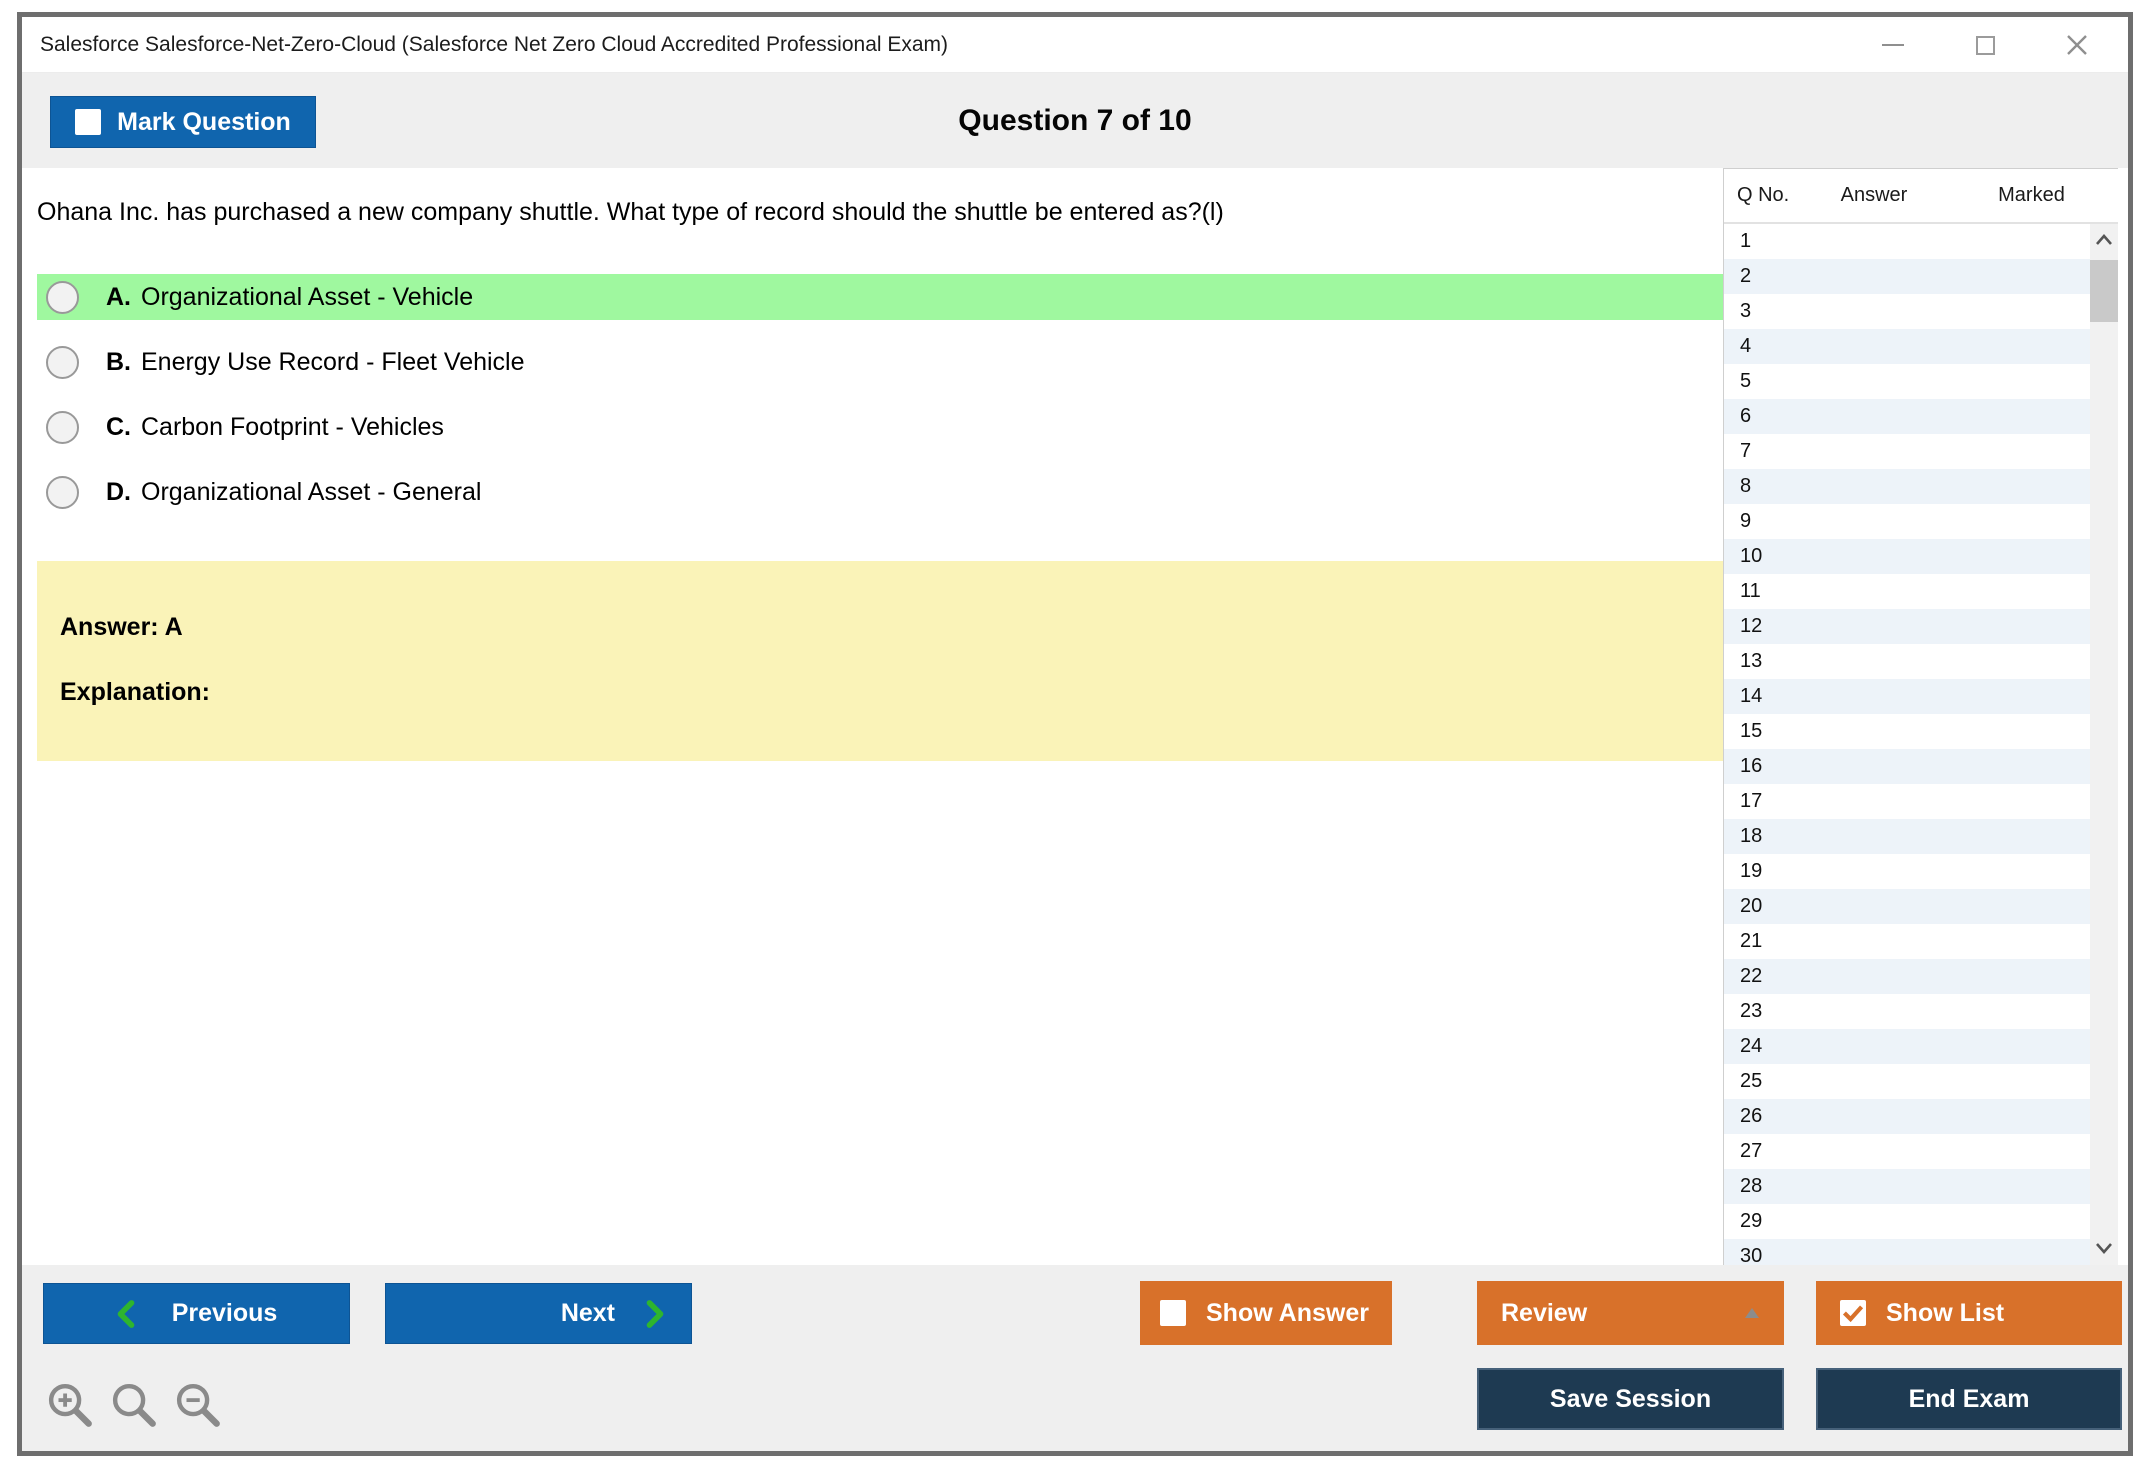 This screenshot has width=2150, height=1470. Describe the element at coordinates (1751, 1046) in the screenshot. I see `row-q-no: 24` at that location.